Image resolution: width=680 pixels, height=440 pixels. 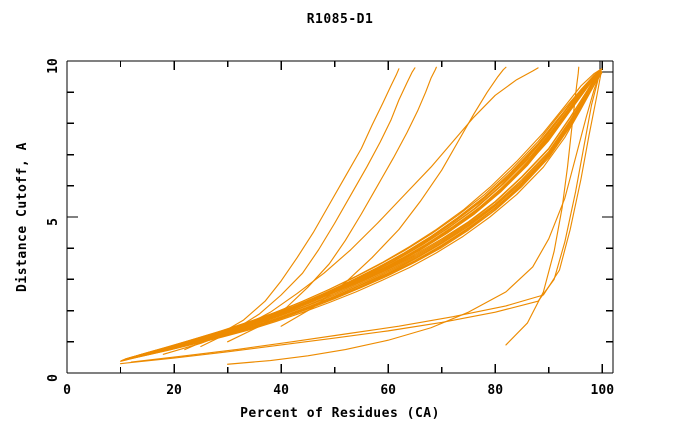 What do you see at coordinates (174, 390) in the screenshot?
I see `x-tick-label: 20` at bounding box center [174, 390].